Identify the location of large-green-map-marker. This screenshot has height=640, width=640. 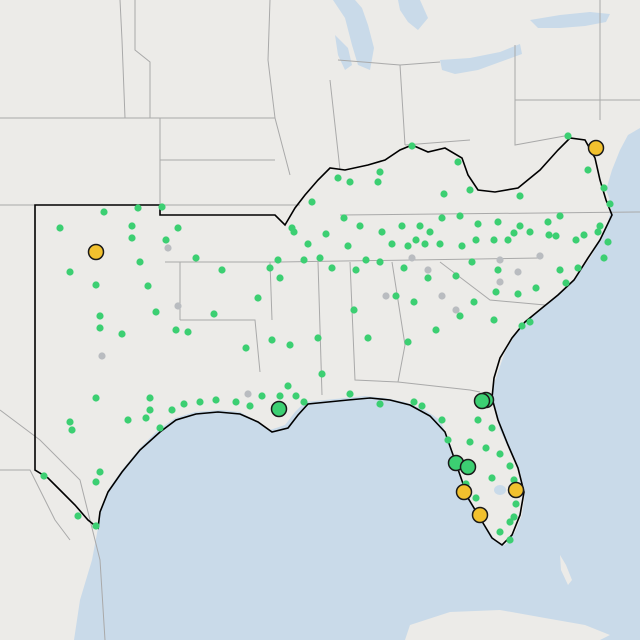
(279, 409).